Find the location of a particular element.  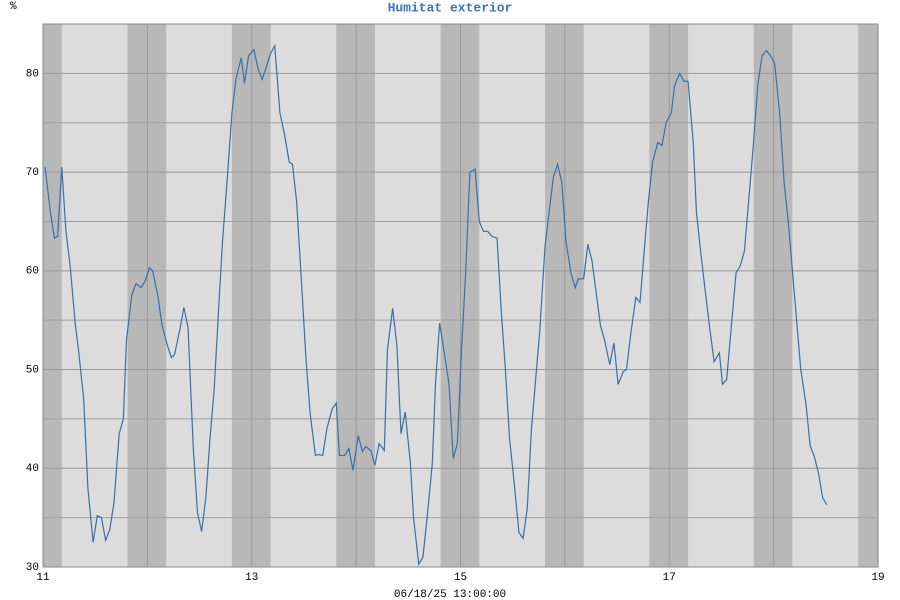

y-axis-label: % is located at coordinates (13, 7).